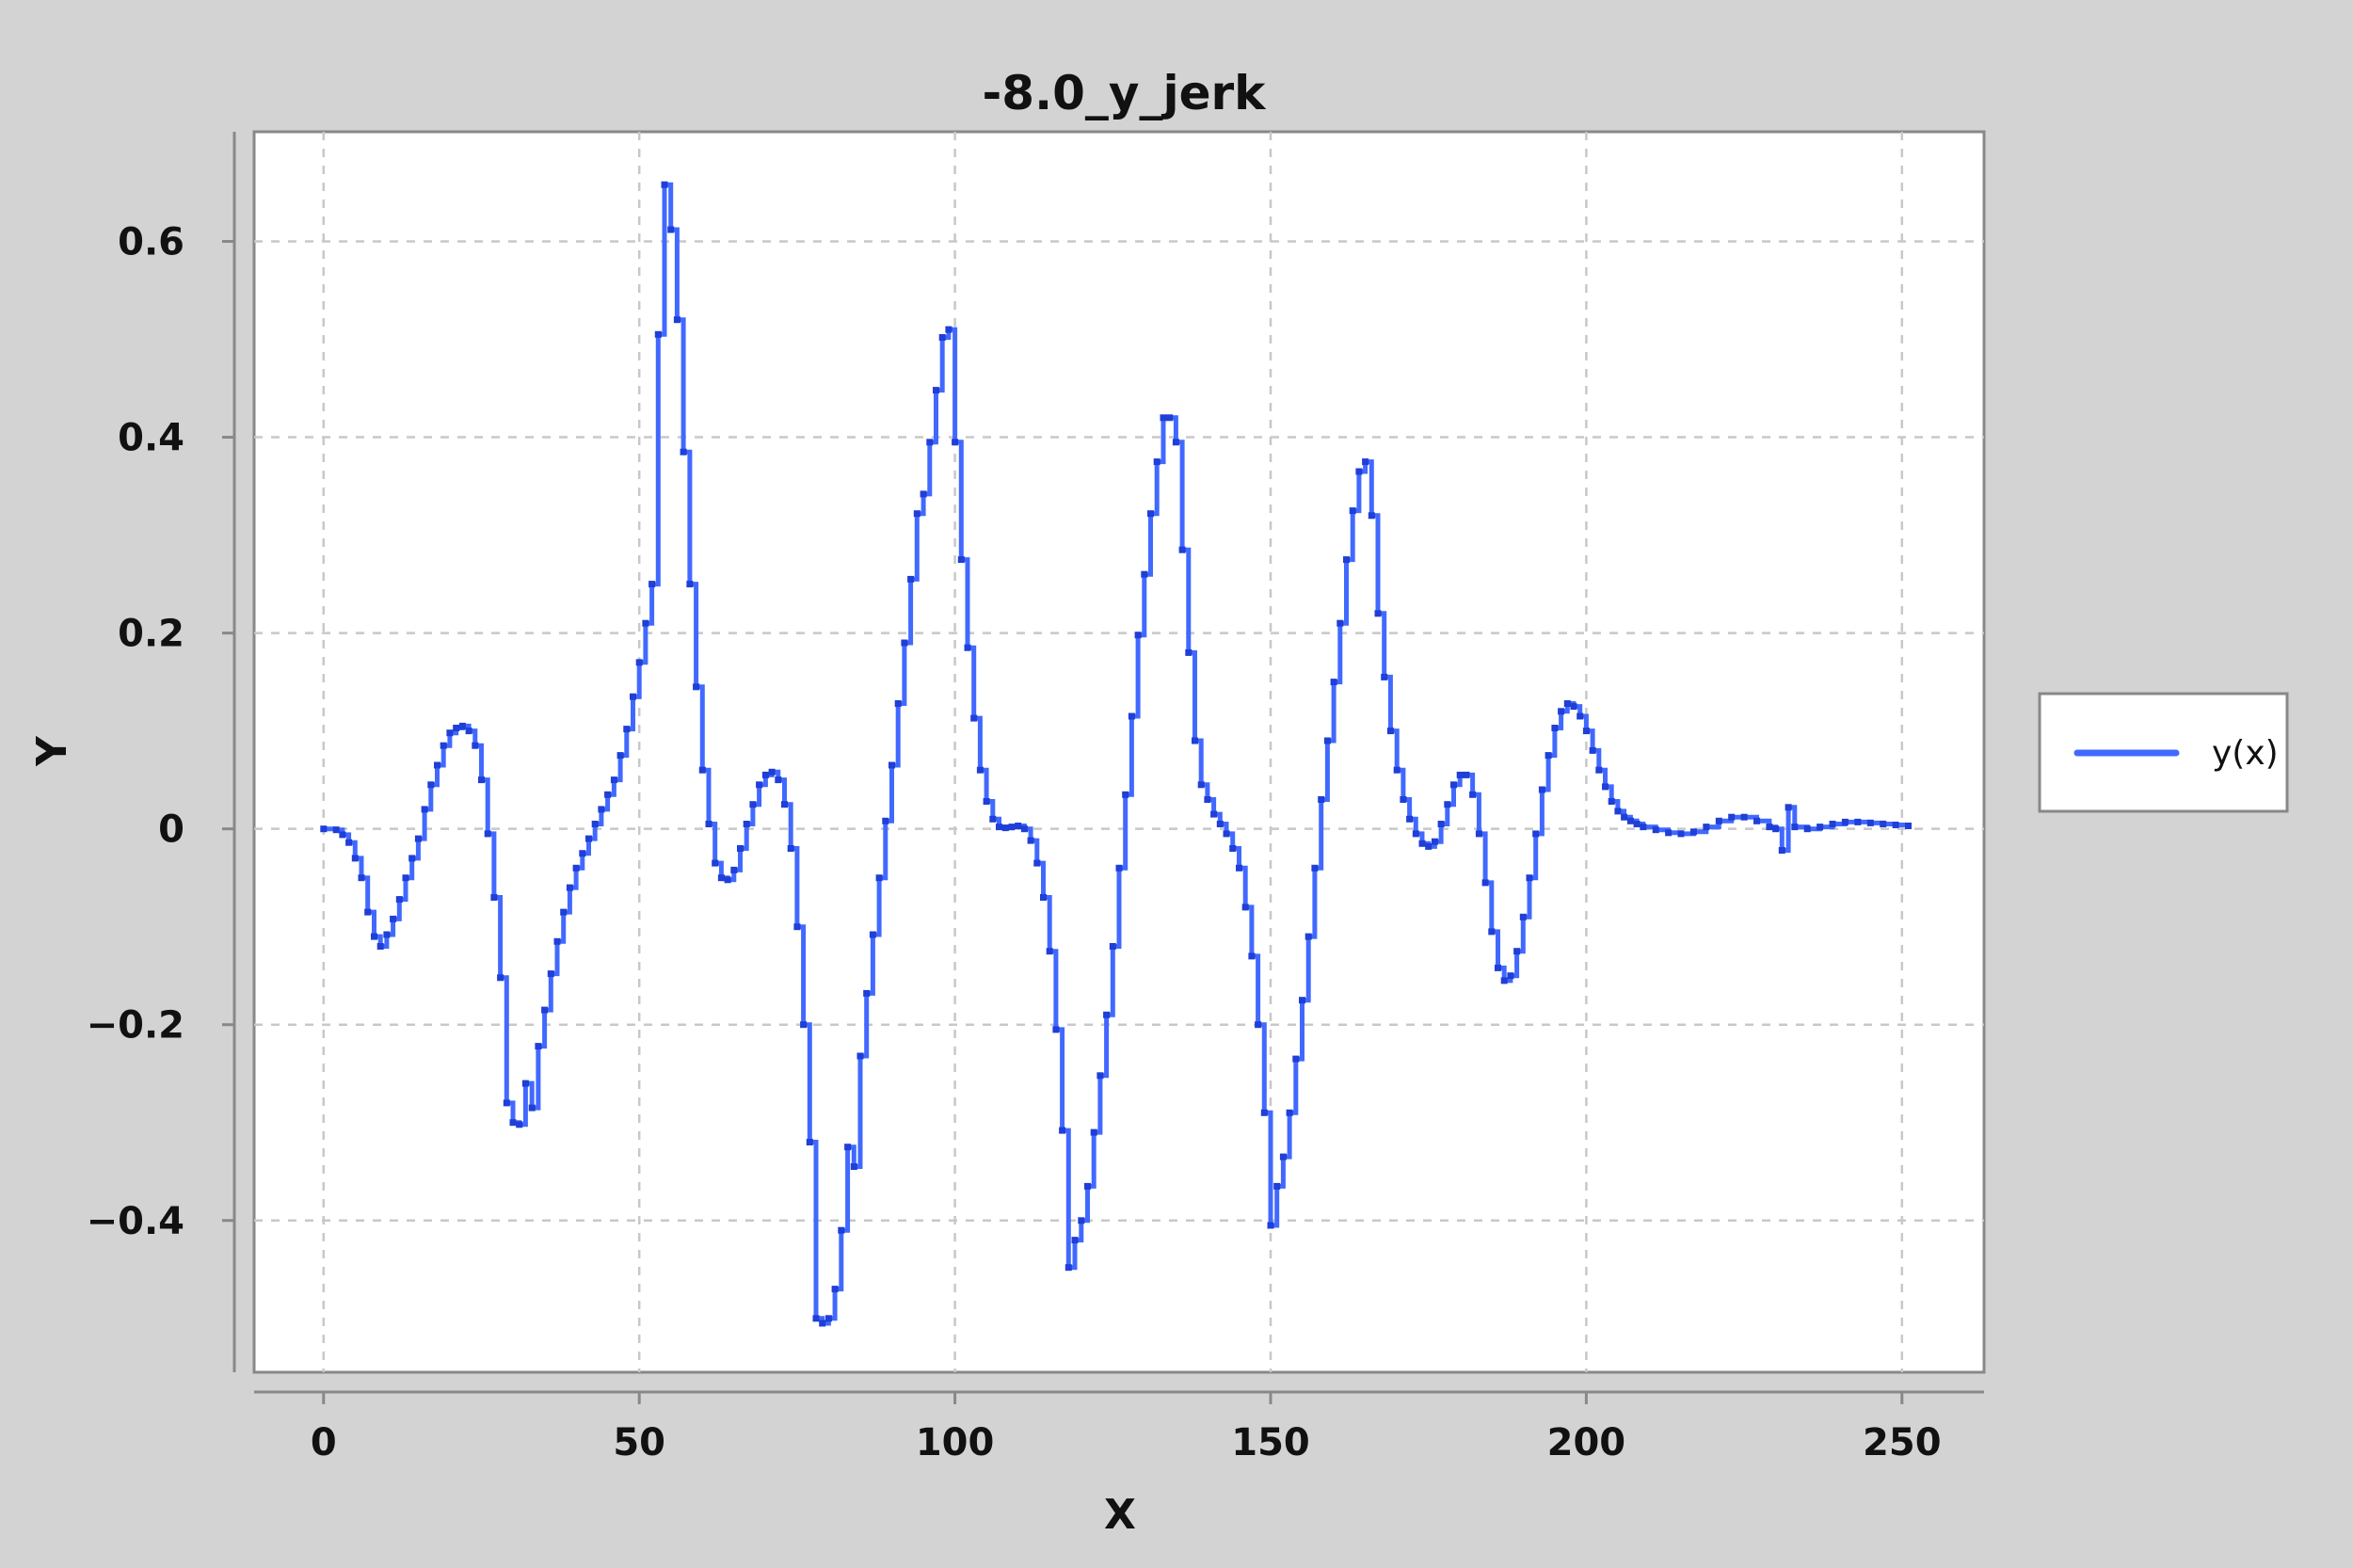  What do you see at coordinates (1125, 93) in the screenshot?
I see `chart-title: -8.0_y_jerk` at bounding box center [1125, 93].